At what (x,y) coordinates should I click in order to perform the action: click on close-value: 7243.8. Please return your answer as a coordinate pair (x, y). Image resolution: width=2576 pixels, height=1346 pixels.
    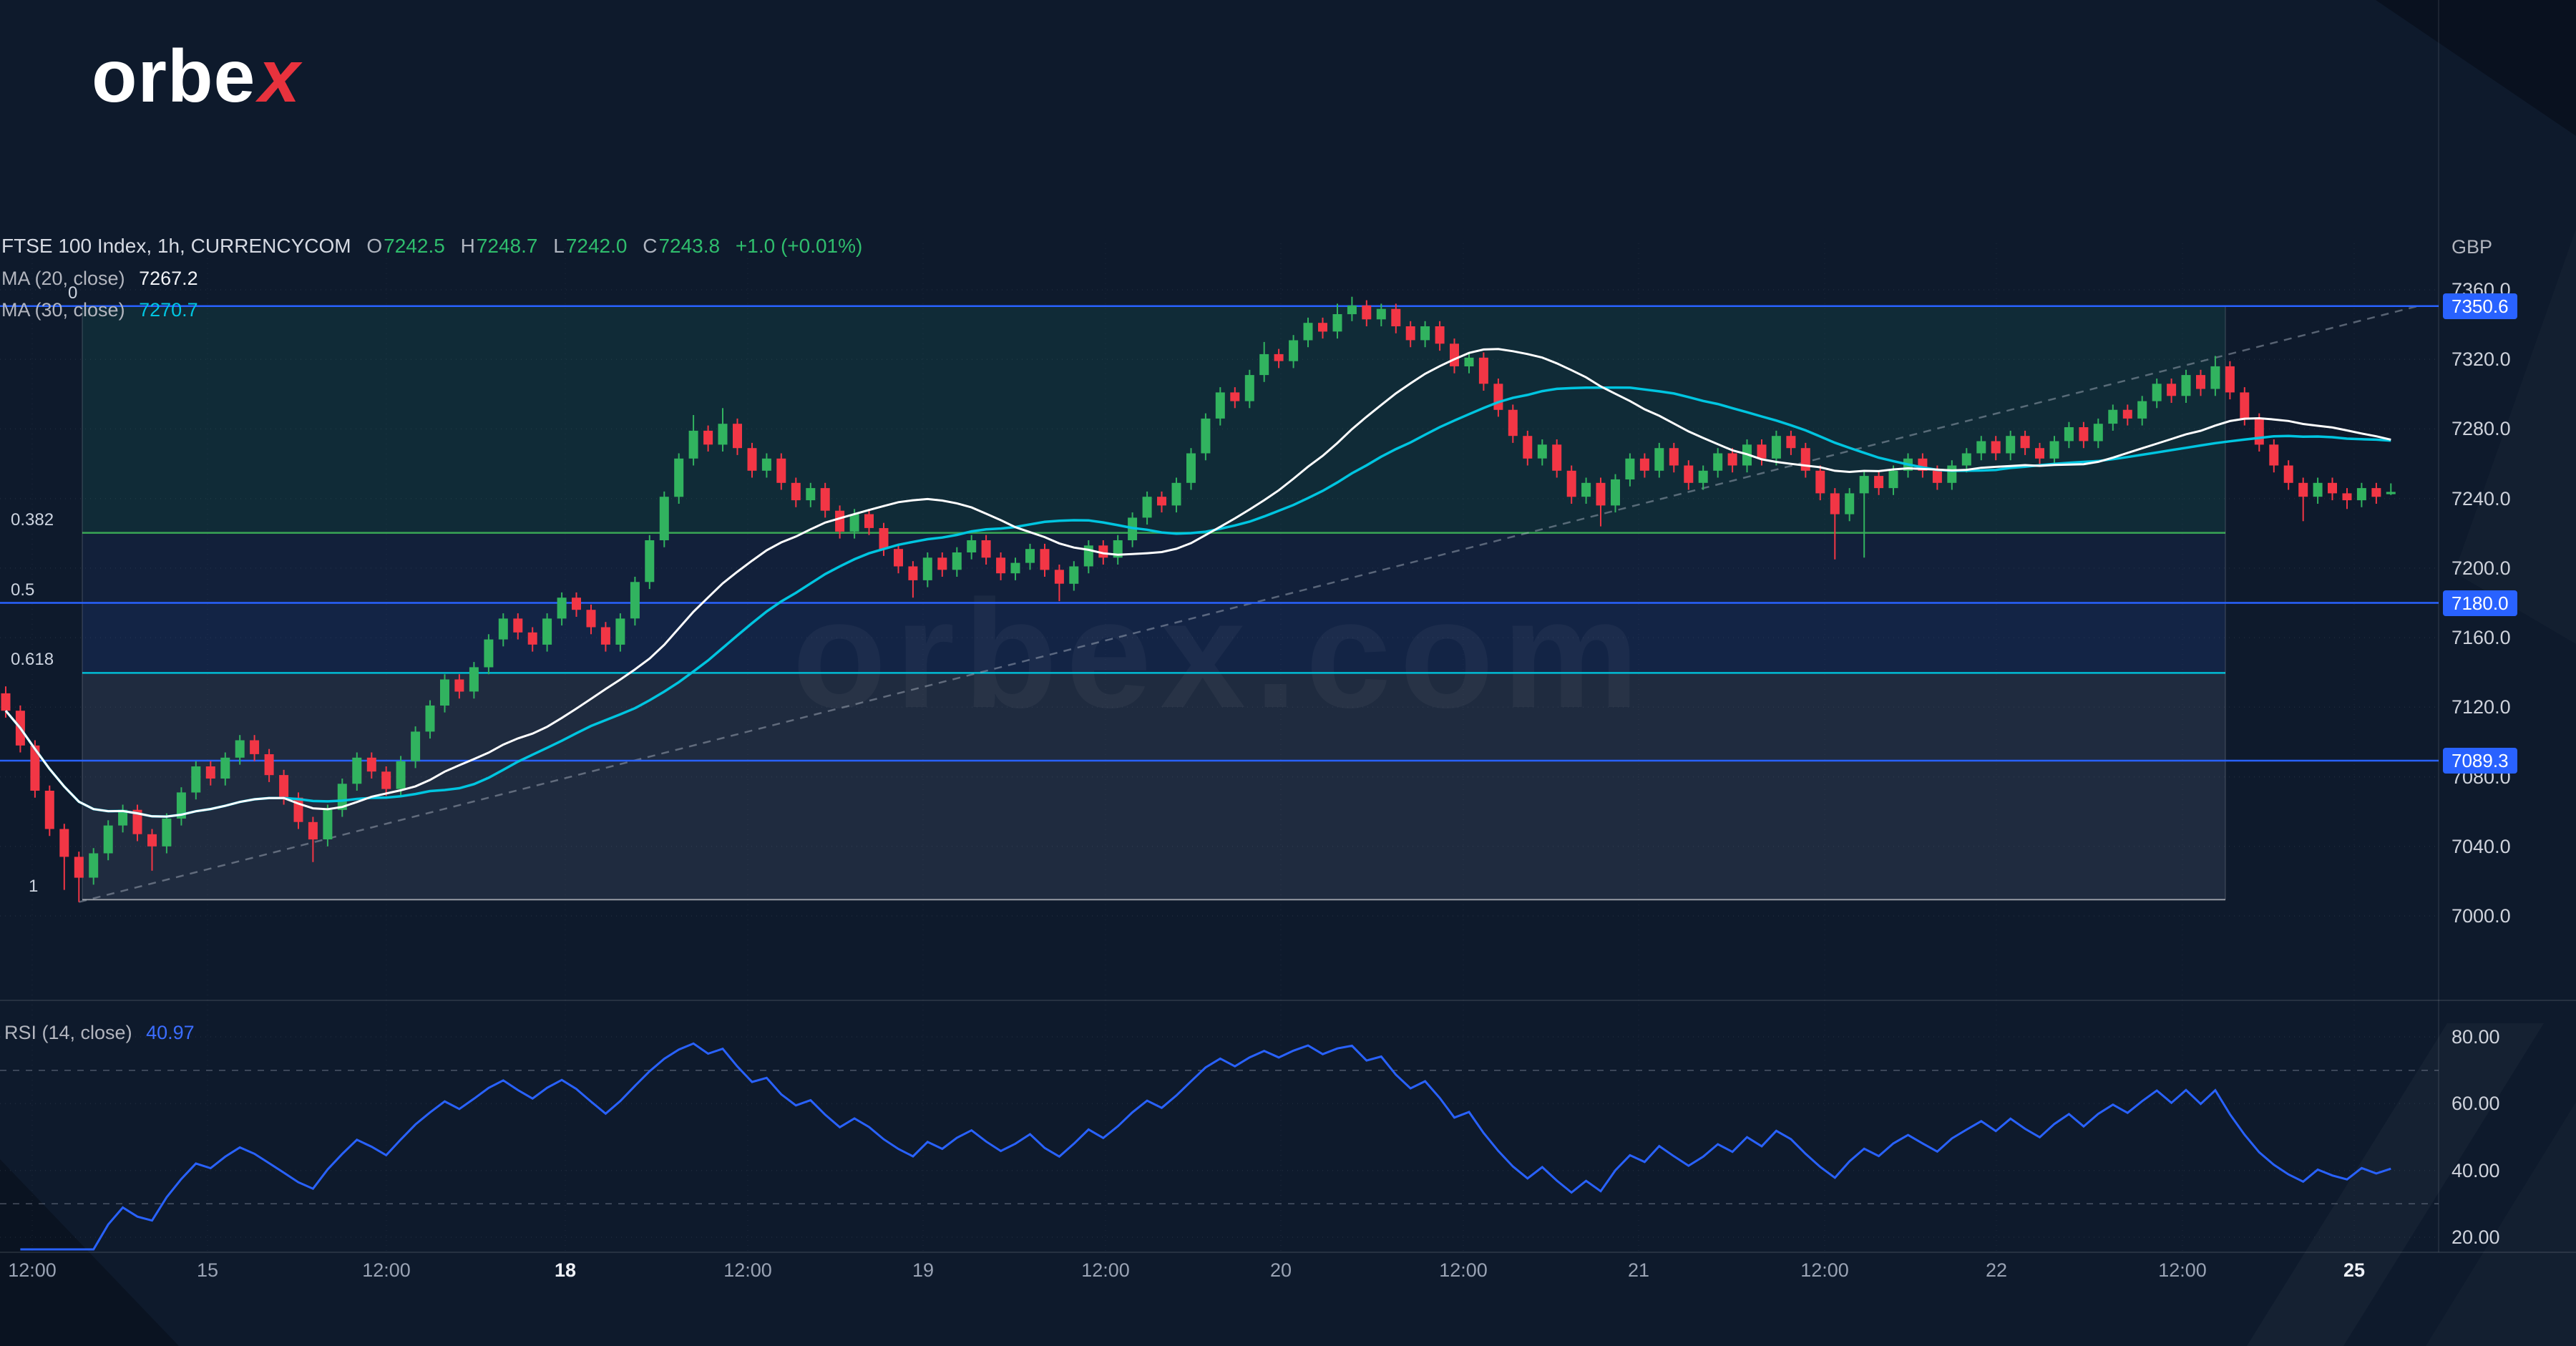
    Looking at the image, I should click on (689, 246).